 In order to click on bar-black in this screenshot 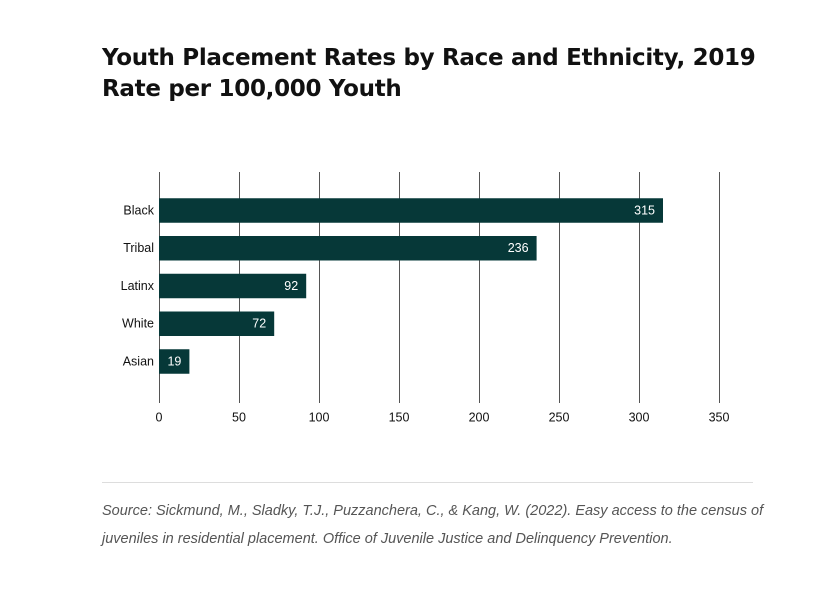, I will do `click(411, 210)`.